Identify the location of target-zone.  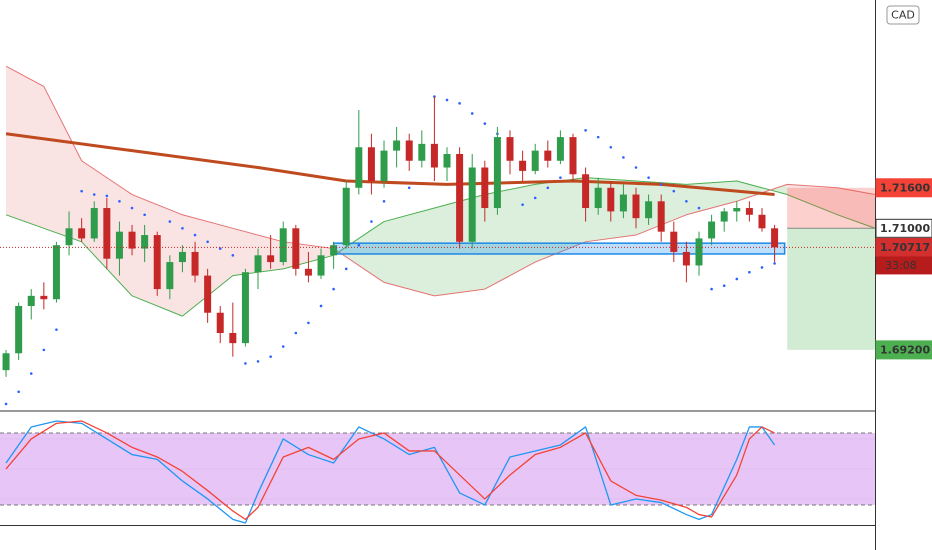
(831, 289).